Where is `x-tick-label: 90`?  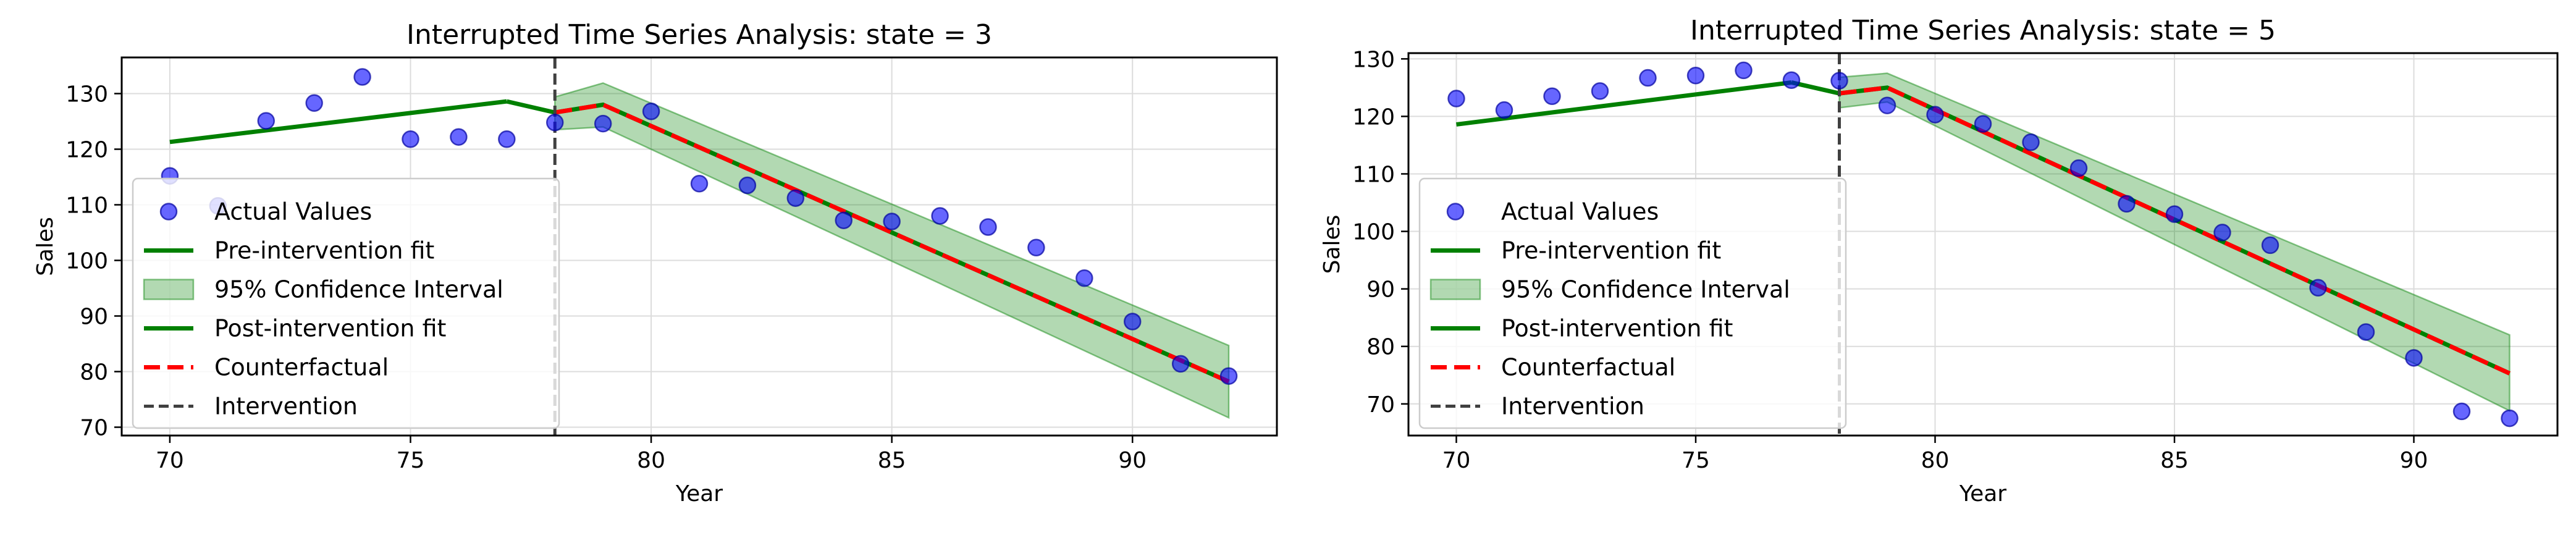 x-tick-label: 90 is located at coordinates (2414, 460).